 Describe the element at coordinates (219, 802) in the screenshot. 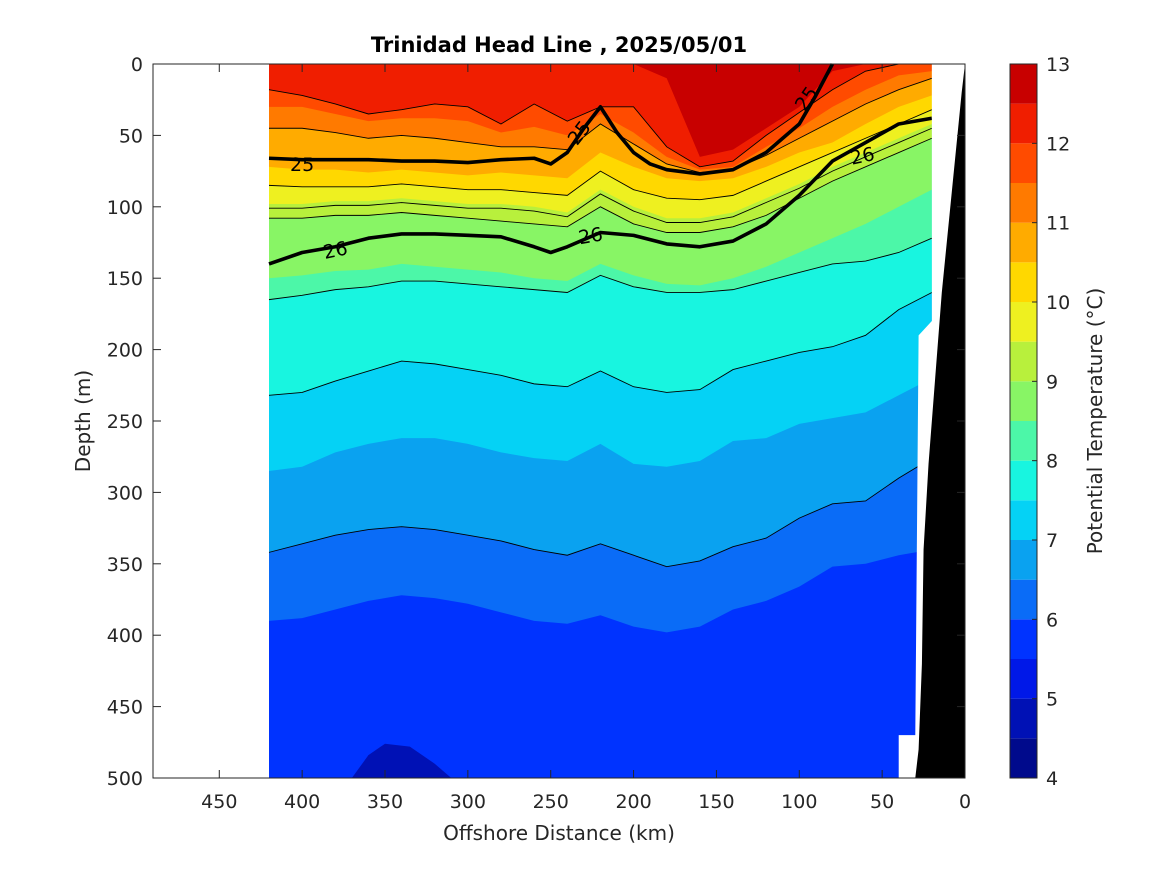

I see `x-tick-label-450: 450` at that location.